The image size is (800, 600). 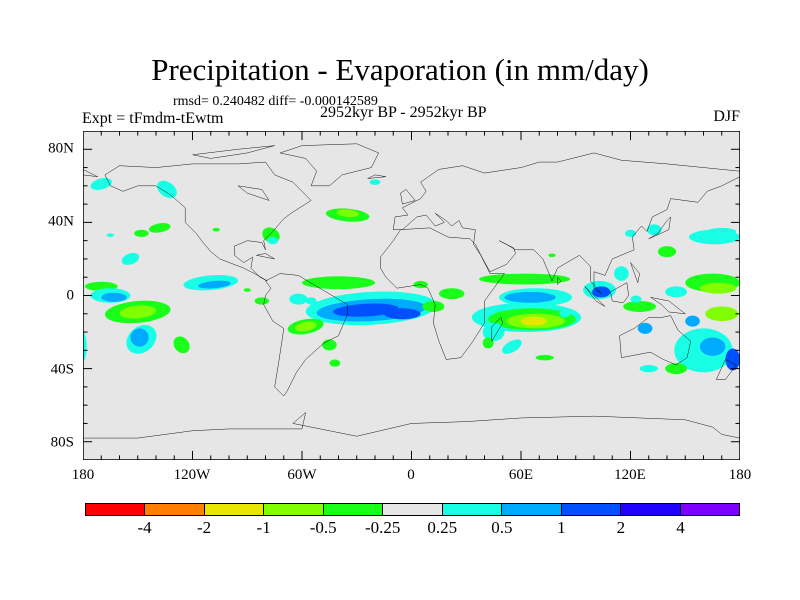 I want to click on colorbar-label: -0.5, so click(x=323, y=527).